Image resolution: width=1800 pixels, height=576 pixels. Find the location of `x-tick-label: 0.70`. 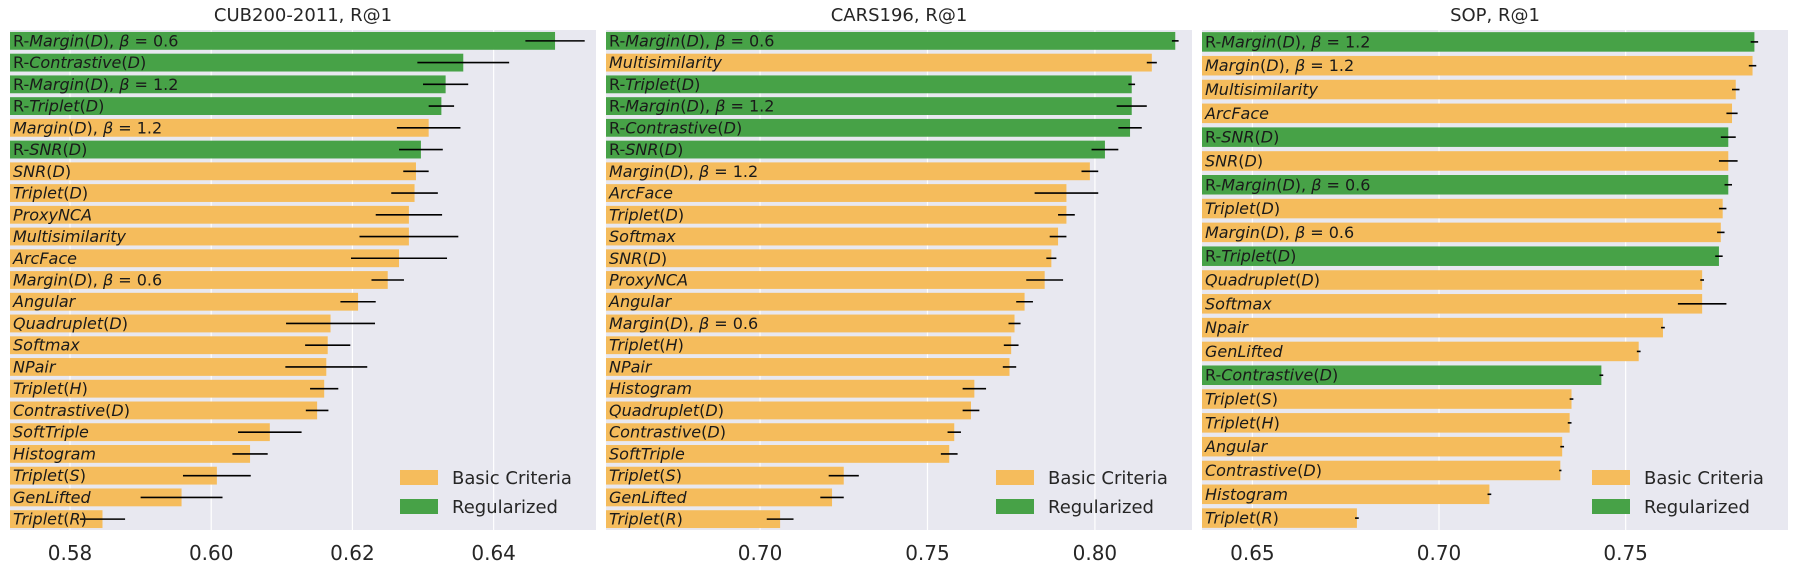

x-tick-label: 0.70 is located at coordinates (760, 553).